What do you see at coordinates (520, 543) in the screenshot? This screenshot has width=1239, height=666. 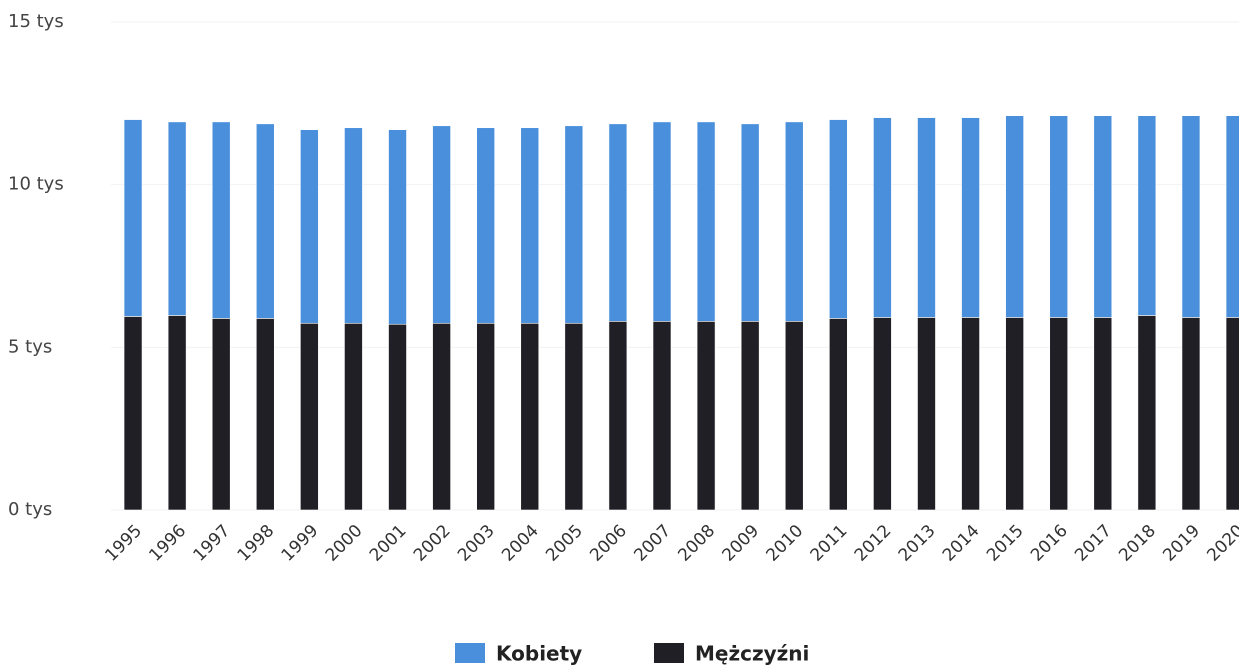 I see `x-tick-label: 2004` at bounding box center [520, 543].